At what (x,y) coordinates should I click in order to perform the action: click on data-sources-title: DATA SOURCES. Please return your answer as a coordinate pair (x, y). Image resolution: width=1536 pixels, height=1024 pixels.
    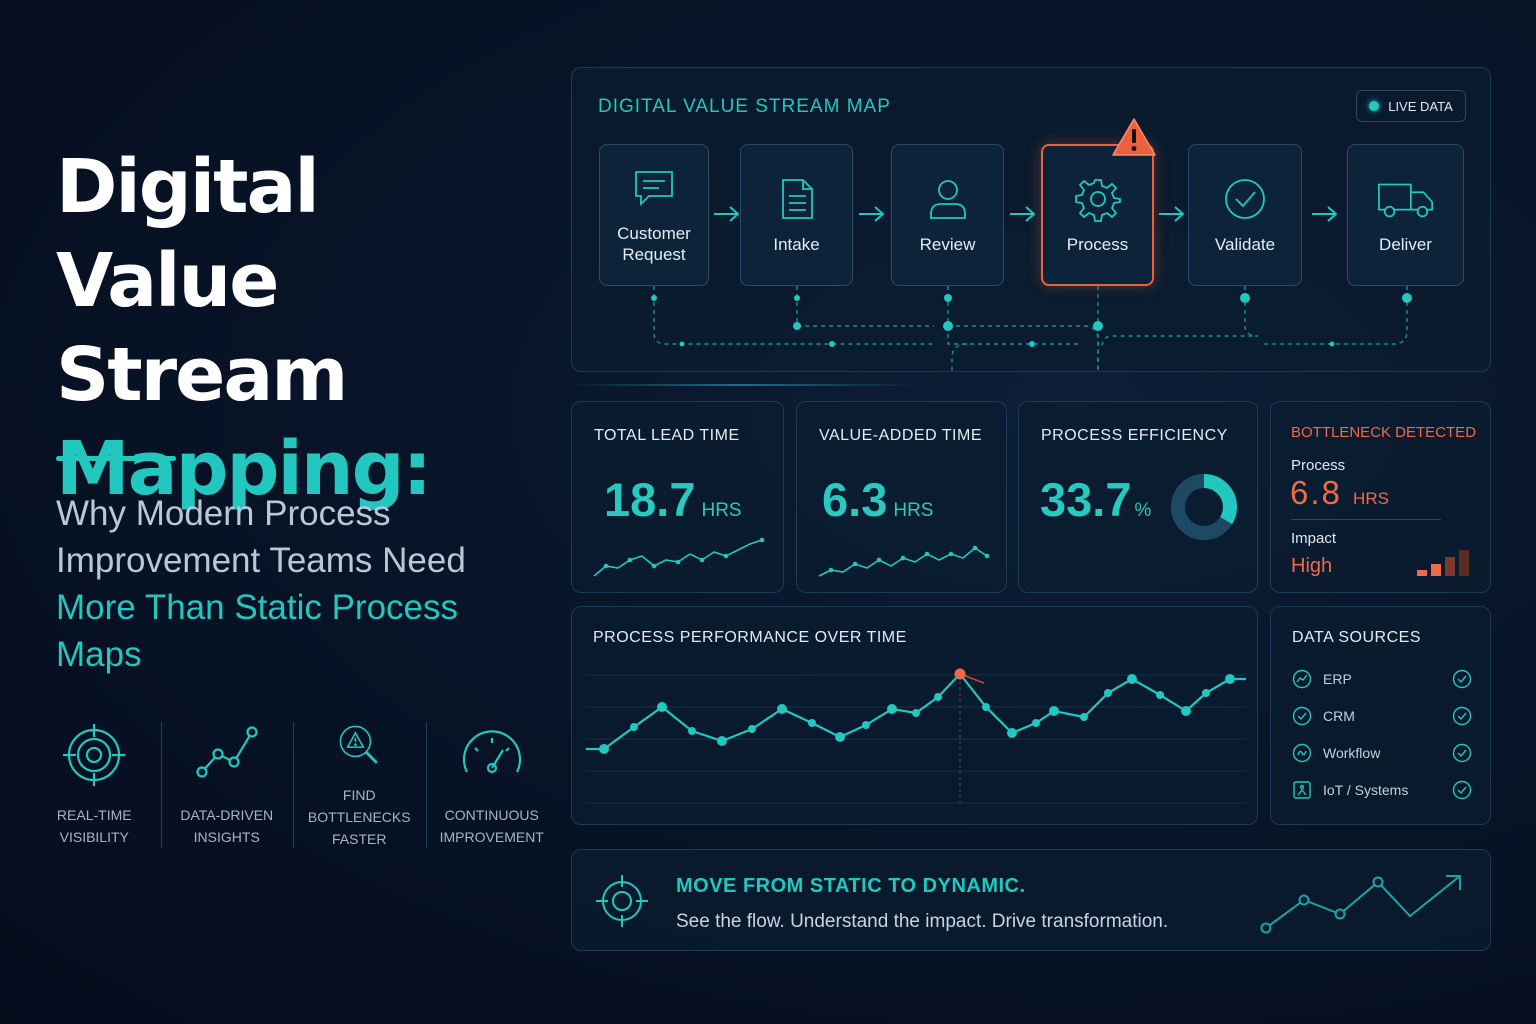
    Looking at the image, I should click on (1356, 637).